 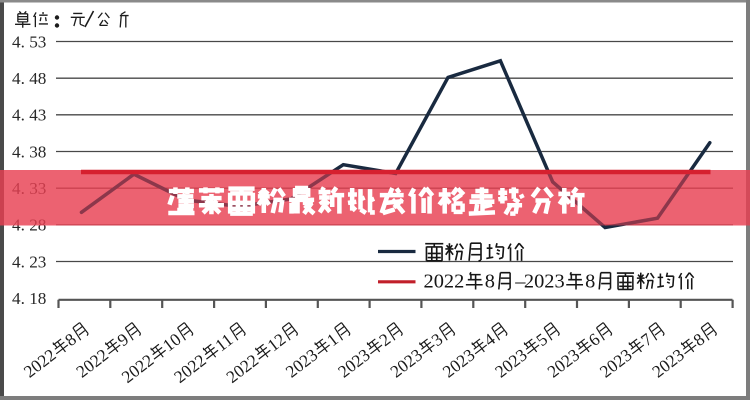 I want to click on svg-text: 4. 23, so click(x=29, y=261).